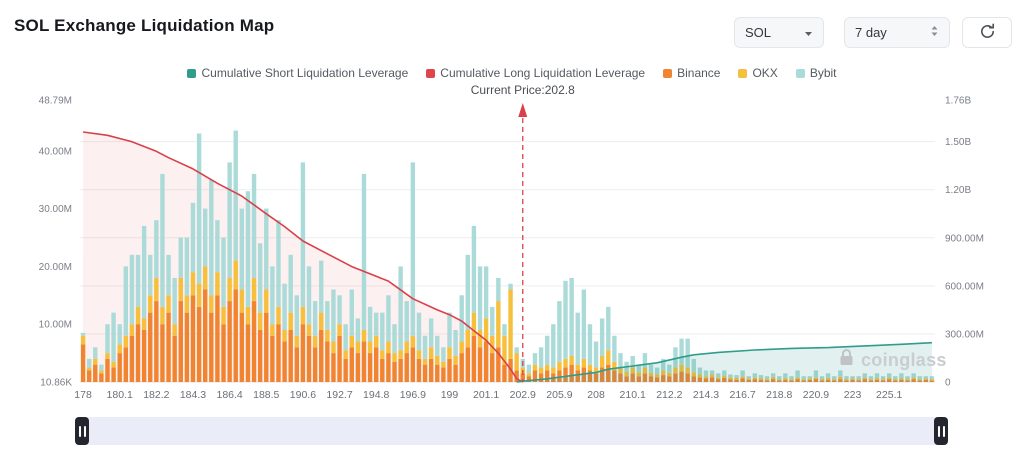 The image size is (1024, 473). What do you see at coordinates (779, 395) in the screenshot?
I see `svg-text: 218.8` at bounding box center [779, 395].